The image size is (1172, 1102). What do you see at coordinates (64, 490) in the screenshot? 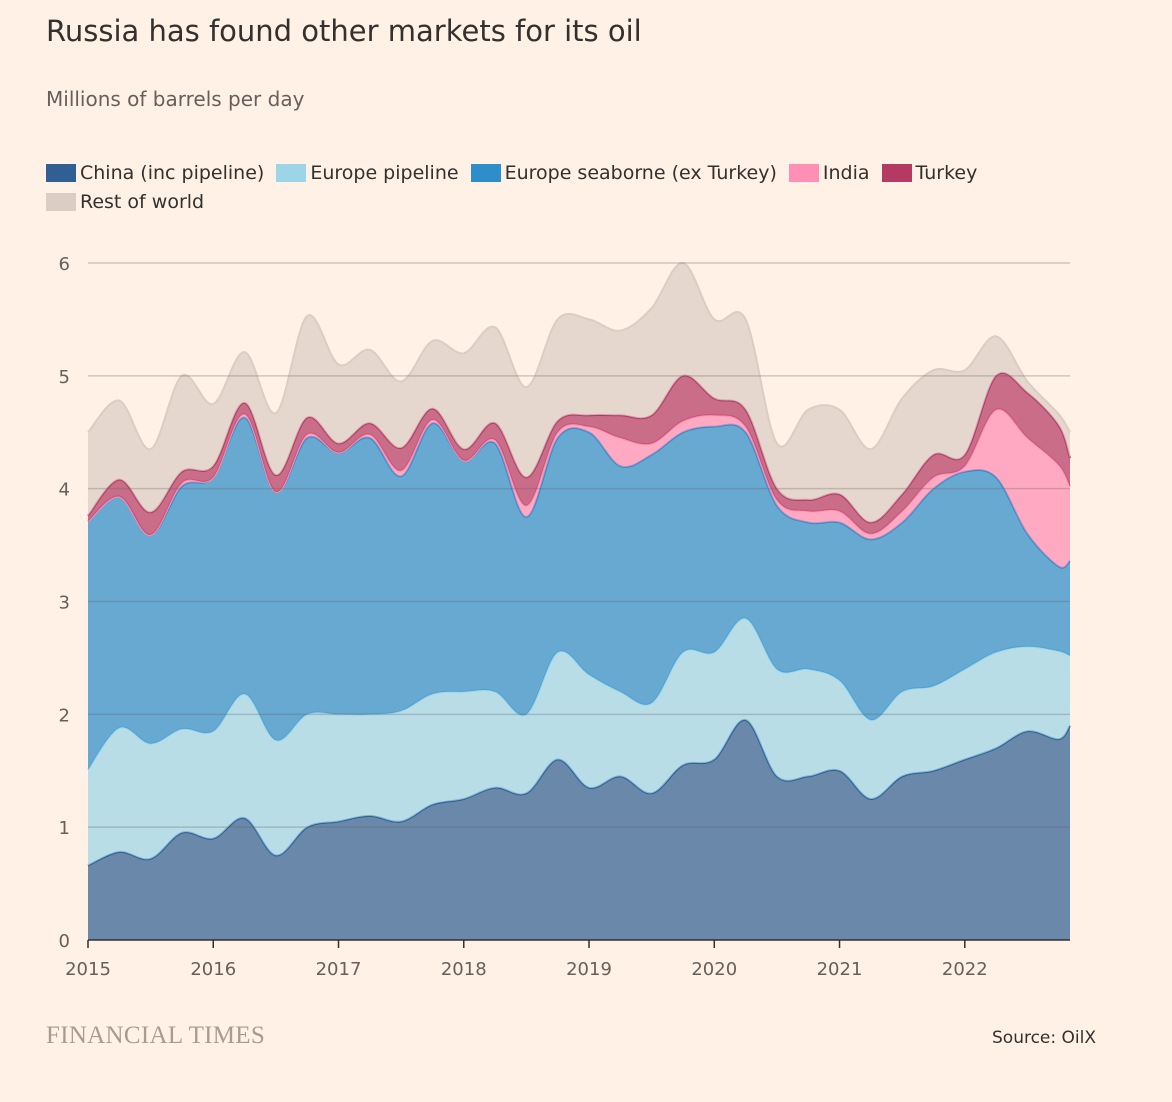
I see `y-tick-label: 4` at bounding box center [64, 490].